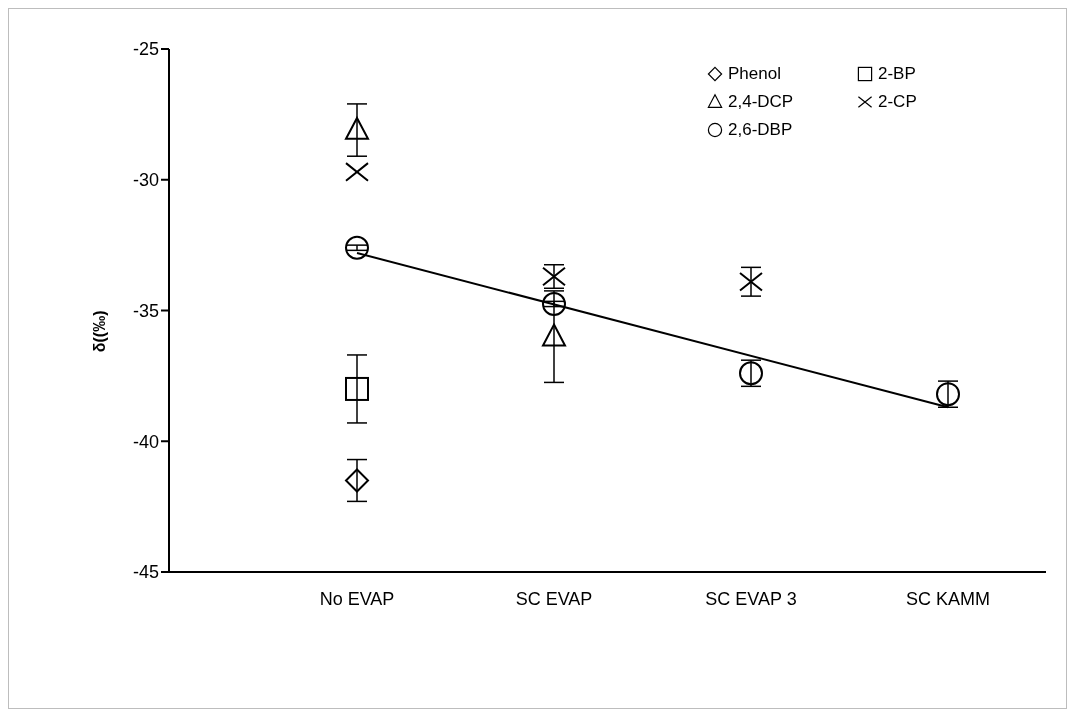 This screenshot has height=717, width=1075. Describe the element at coordinates (760, 130) in the screenshot. I see `legend-label: 2,6-DBP` at that location.